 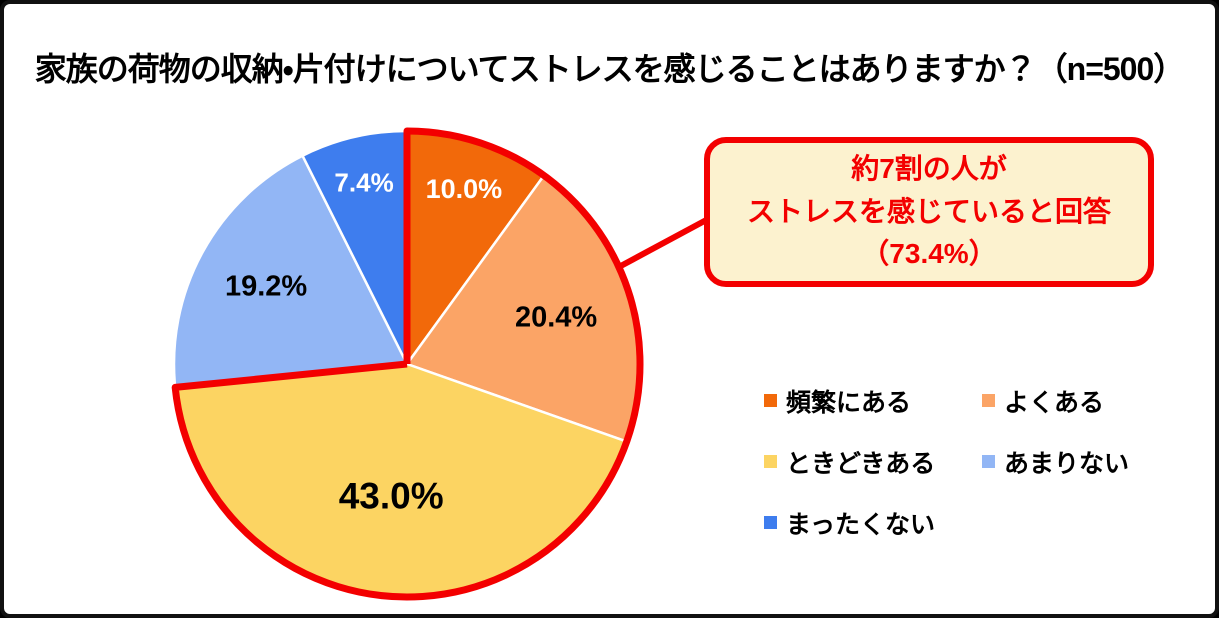 I want to click on pie-value-label-4: 19.2%, so click(x=266, y=287).